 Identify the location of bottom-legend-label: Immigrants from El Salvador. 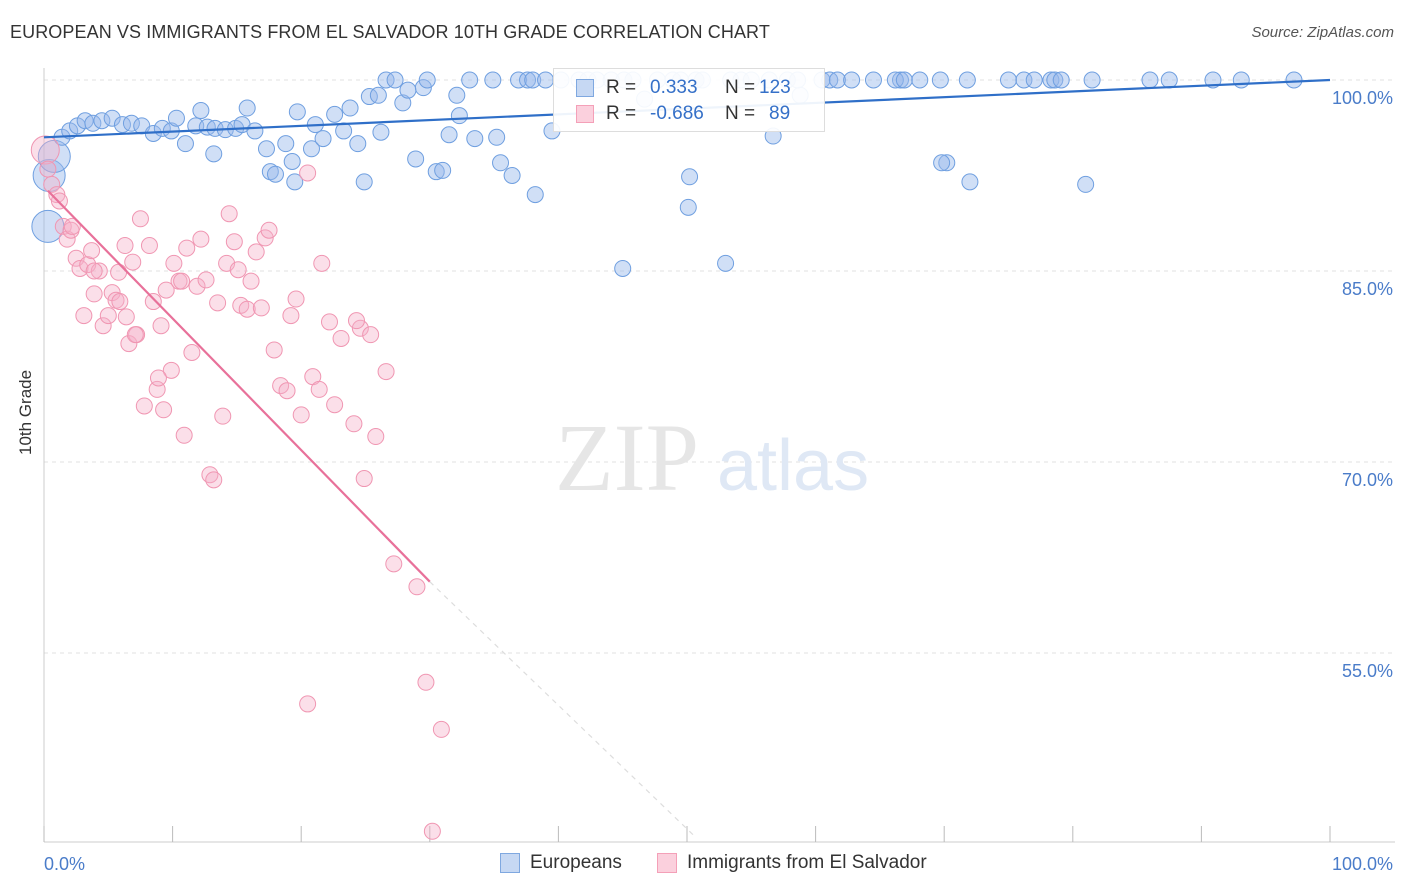
(807, 862).